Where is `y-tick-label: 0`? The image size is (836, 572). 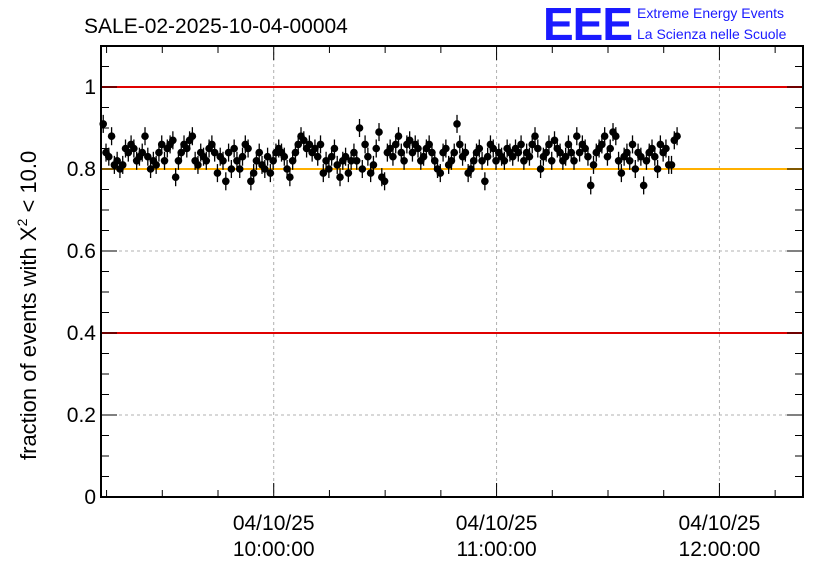 y-tick-label: 0 is located at coordinates (90, 497).